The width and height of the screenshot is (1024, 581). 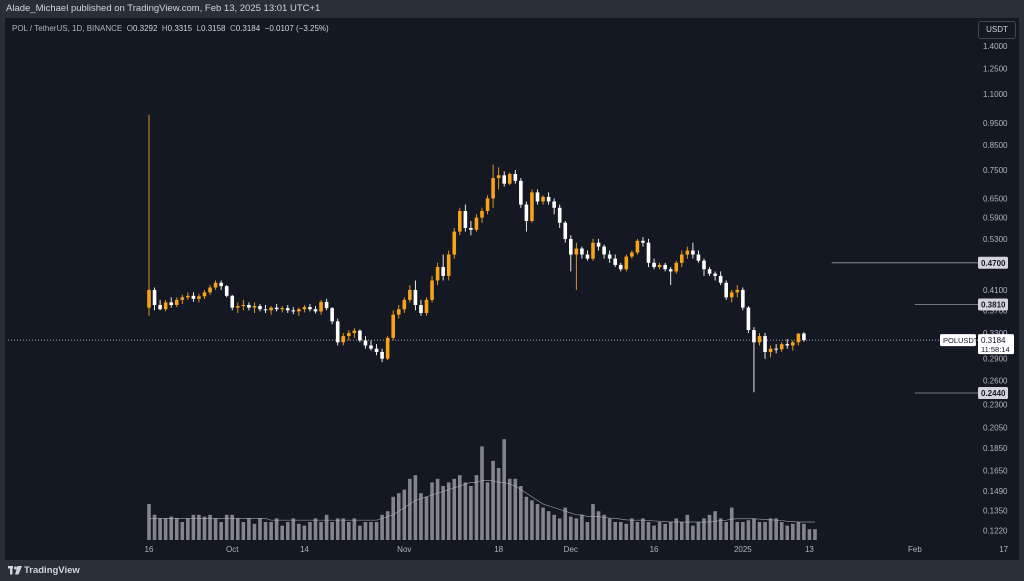 What do you see at coordinates (149, 549) in the screenshot?
I see `time-tick-label: 16` at bounding box center [149, 549].